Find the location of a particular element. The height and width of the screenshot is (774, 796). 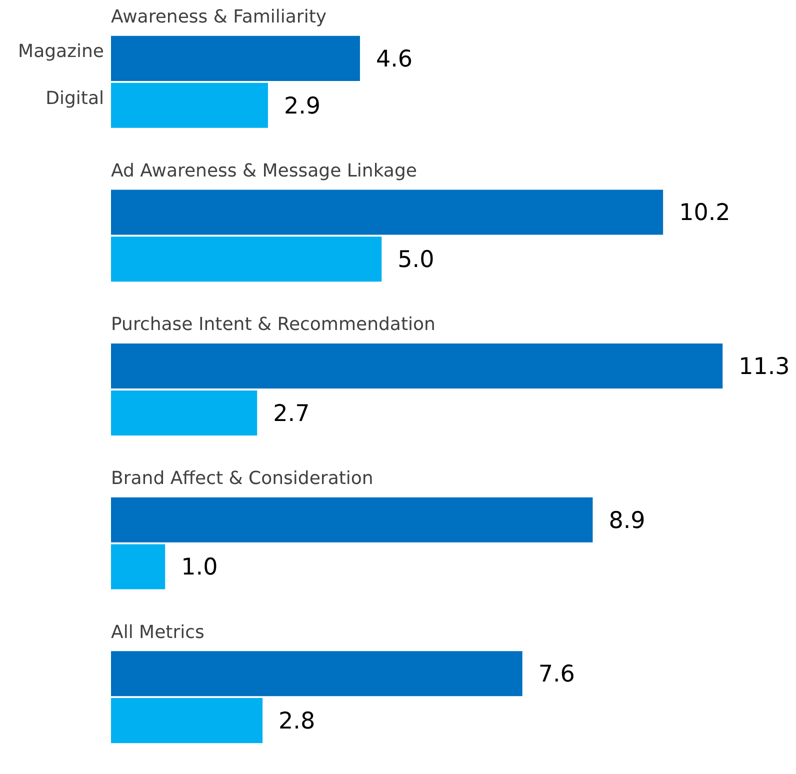

data-label: 1.0 is located at coordinates (199, 567).